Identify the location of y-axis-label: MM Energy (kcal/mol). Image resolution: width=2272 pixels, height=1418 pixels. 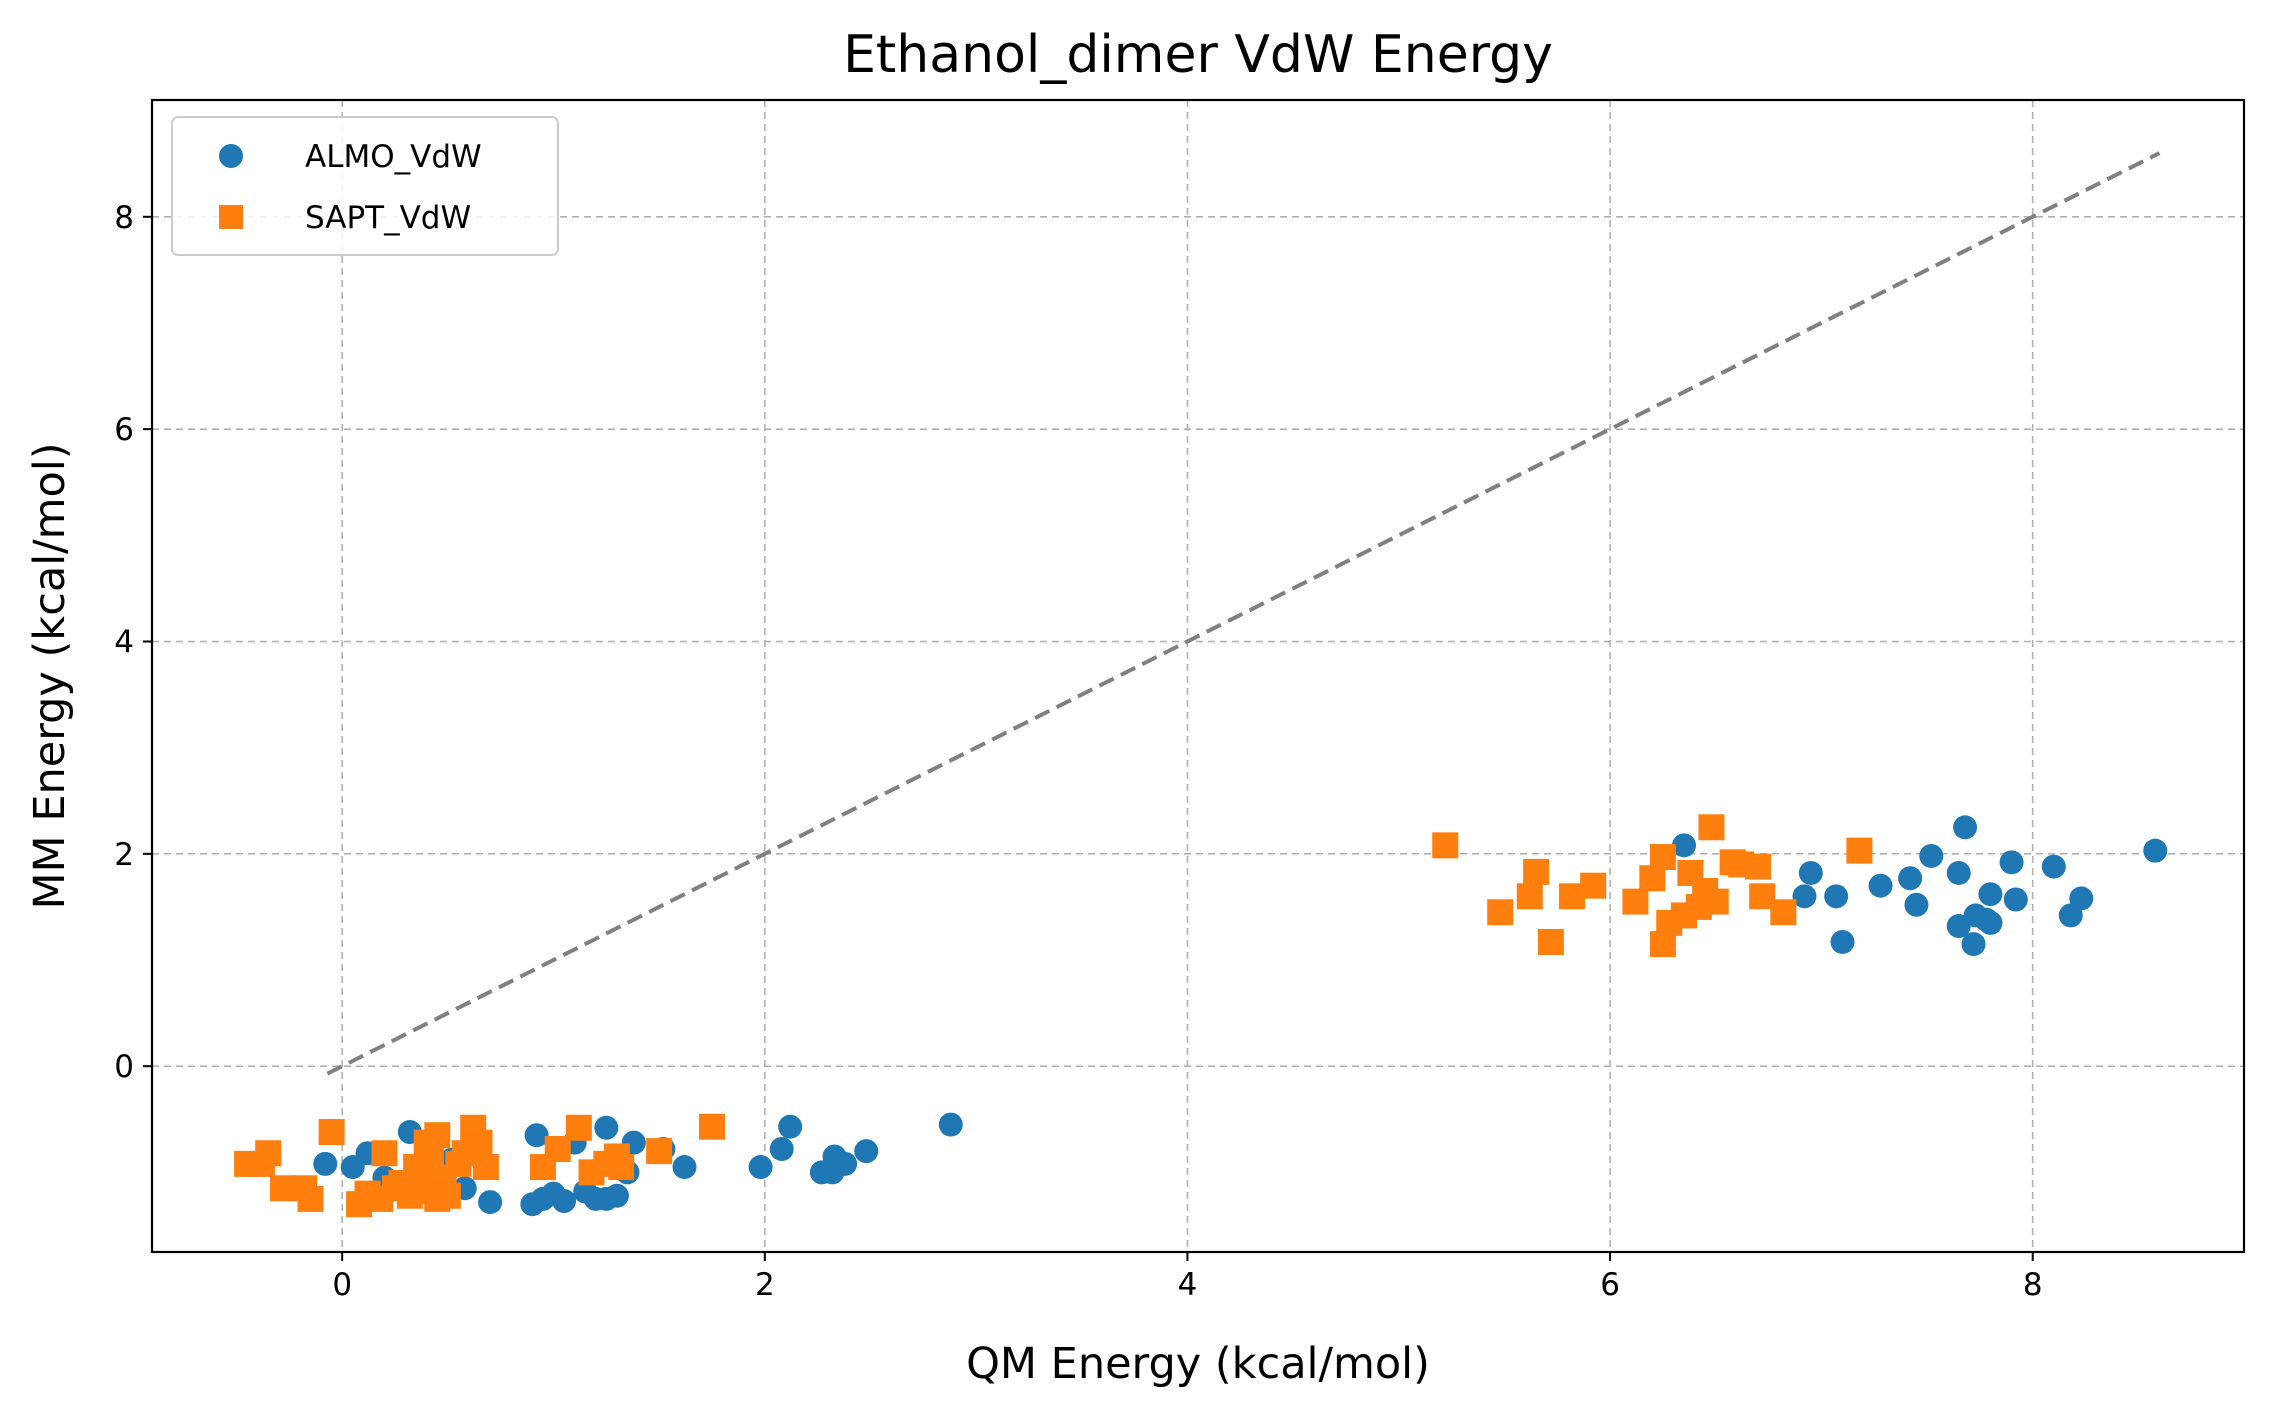
(50, 675).